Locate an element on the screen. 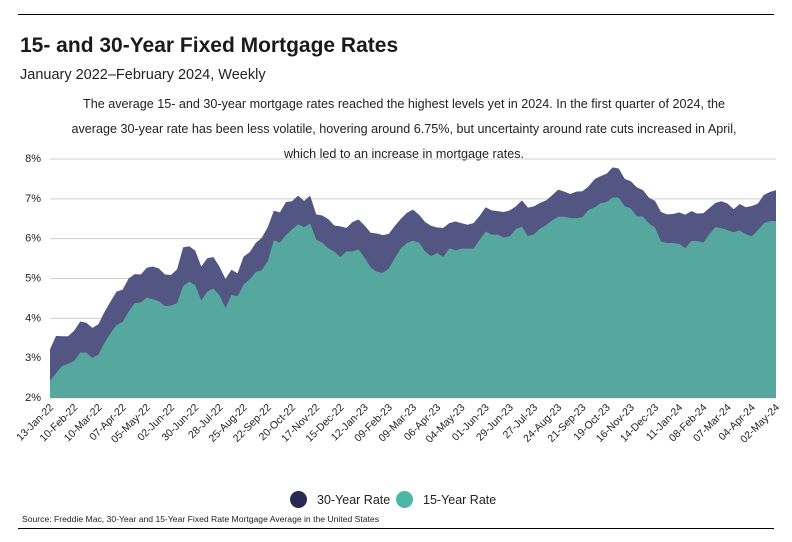  legend: 30-Year Rate 15-Year Rate is located at coordinates (396, 501).